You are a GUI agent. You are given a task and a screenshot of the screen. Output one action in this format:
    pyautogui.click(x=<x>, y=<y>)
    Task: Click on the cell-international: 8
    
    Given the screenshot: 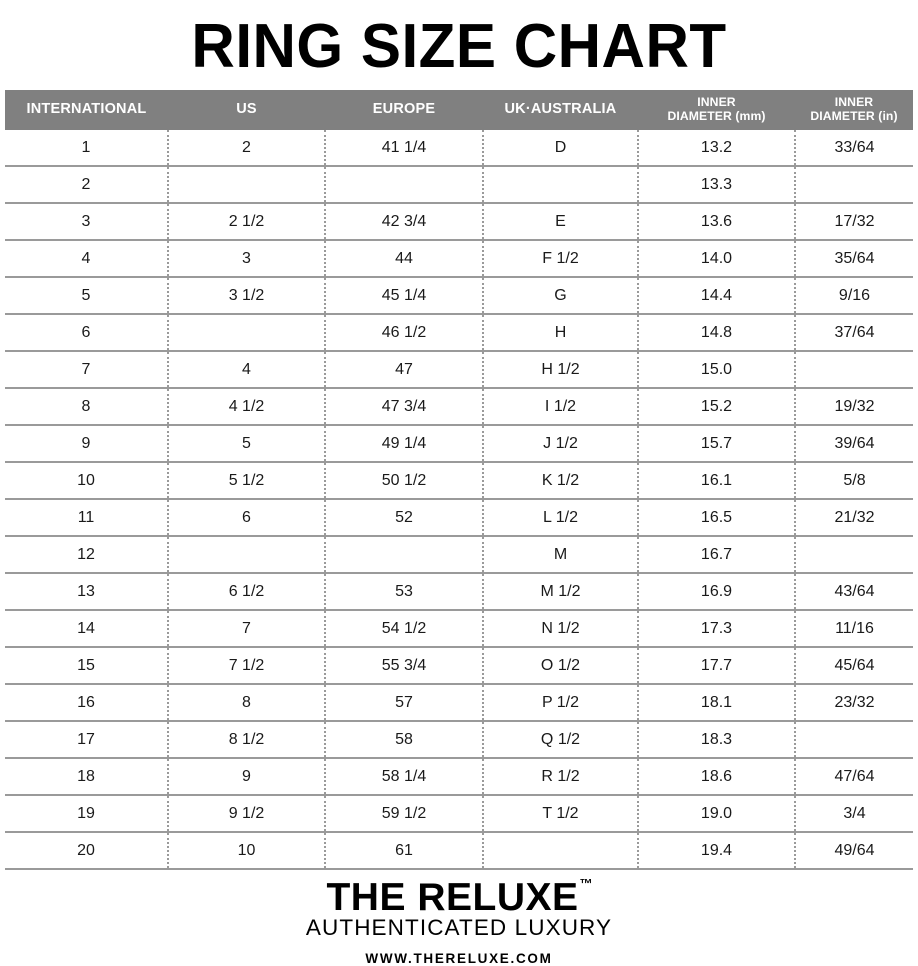 What is the action you would take?
    pyautogui.click(x=87, y=407)
    